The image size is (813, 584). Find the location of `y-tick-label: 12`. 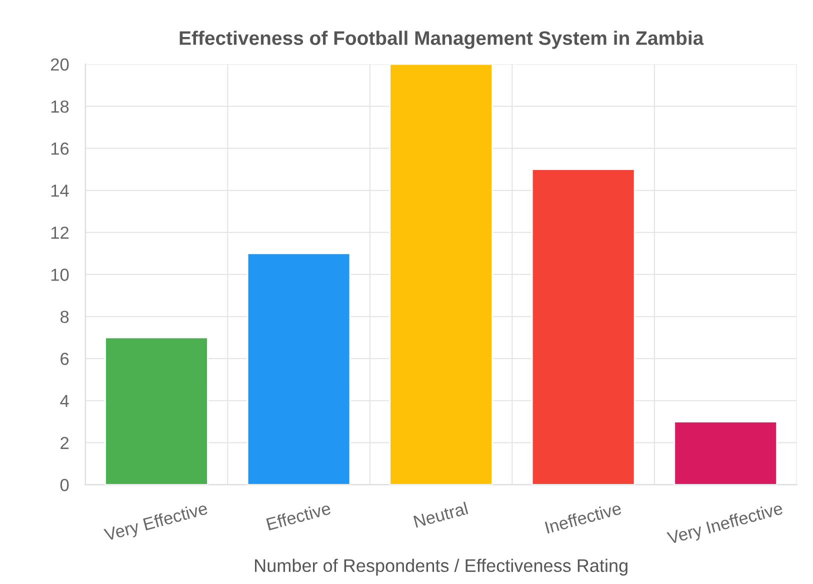

y-tick-label: 12 is located at coordinates (60, 232).